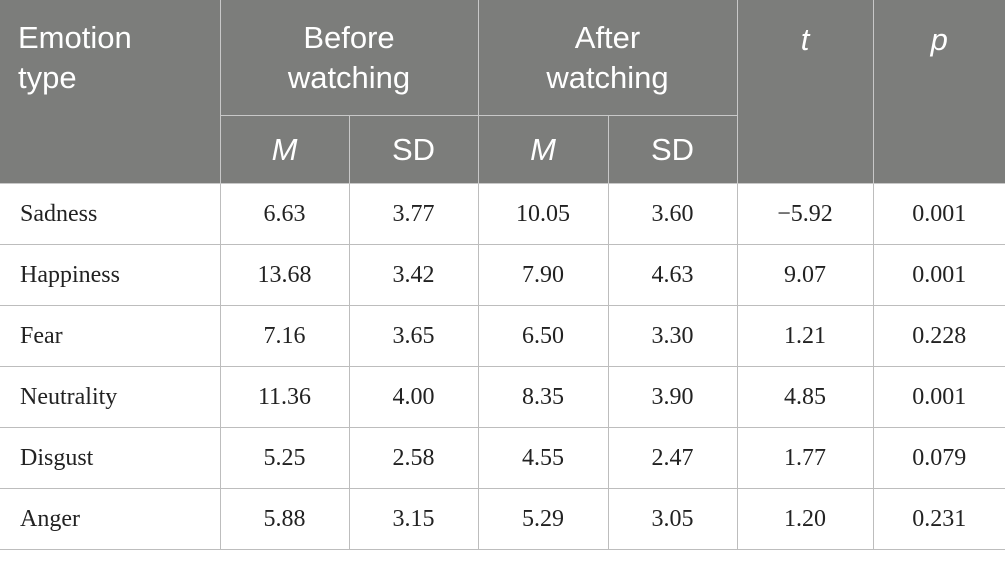  What do you see at coordinates (672, 214) in the screenshot?
I see `cell-after-sd: 3.60` at bounding box center [672, 214].